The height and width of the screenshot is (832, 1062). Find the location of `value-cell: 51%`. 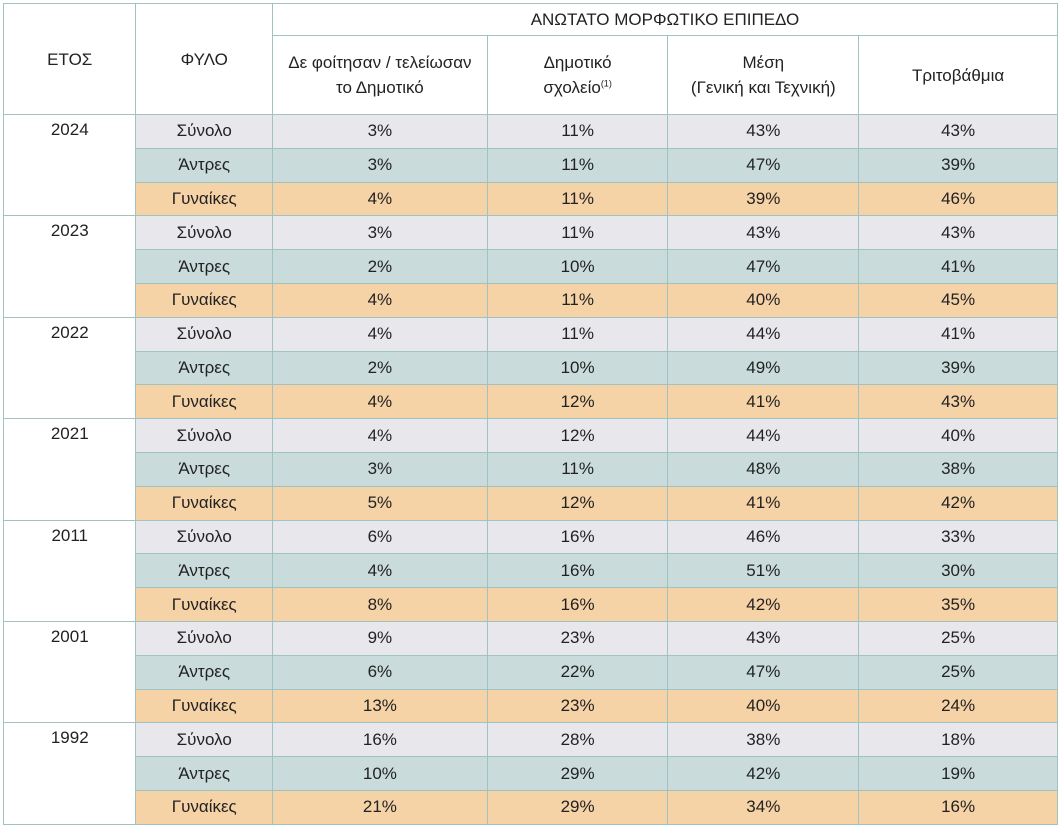

value-cell: 51% is located at coordinates (763, 571).